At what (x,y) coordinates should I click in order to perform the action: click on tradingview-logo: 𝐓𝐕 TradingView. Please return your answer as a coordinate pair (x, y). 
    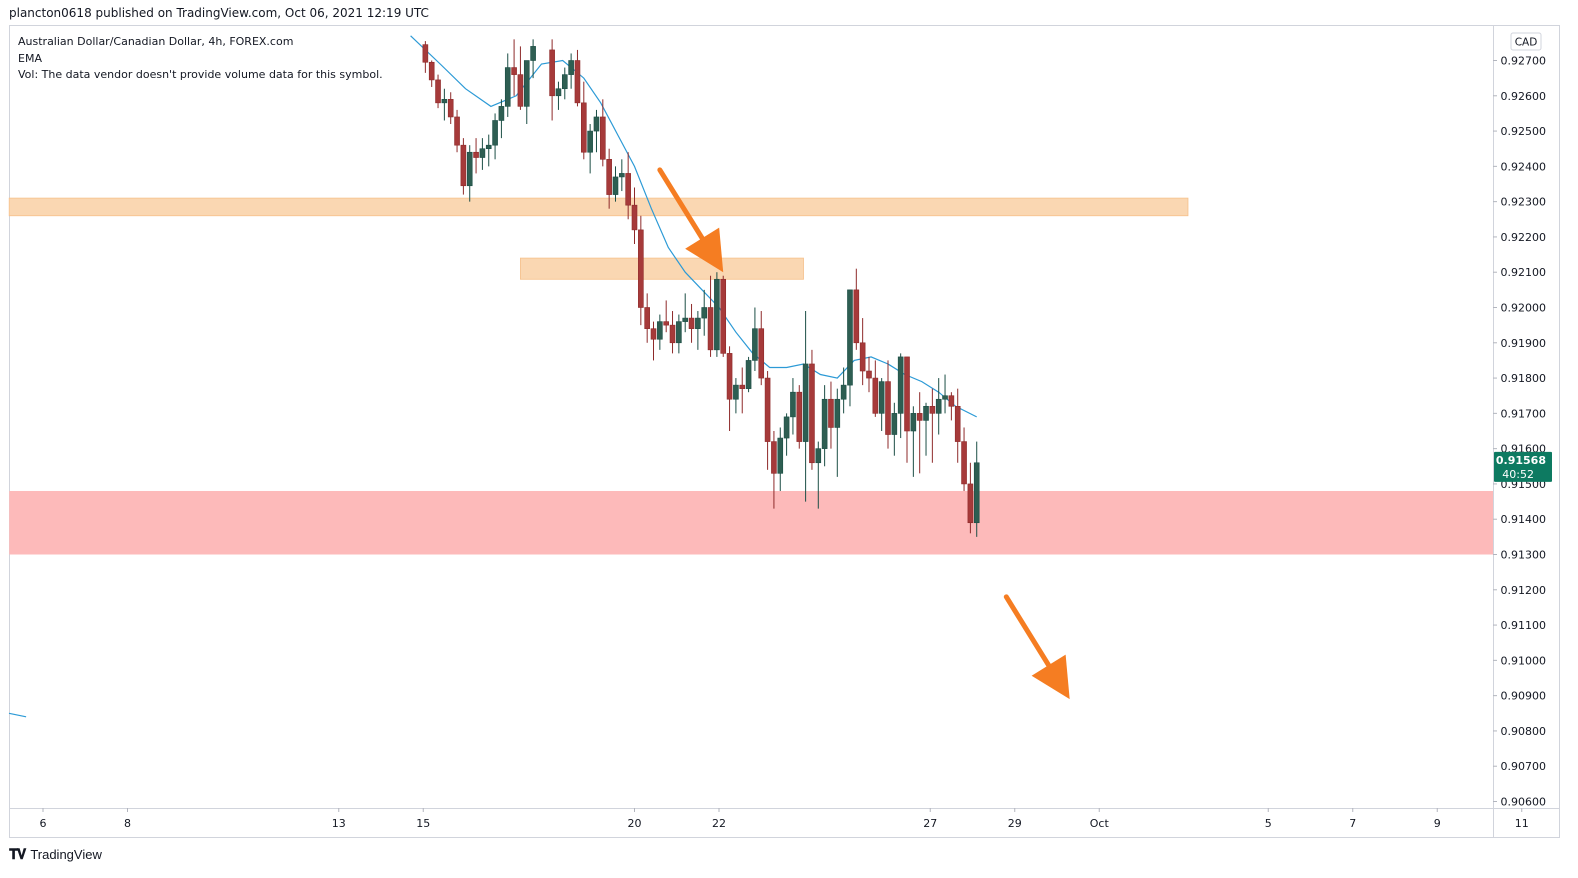
    Looking at the image, I should click on (55, 854).